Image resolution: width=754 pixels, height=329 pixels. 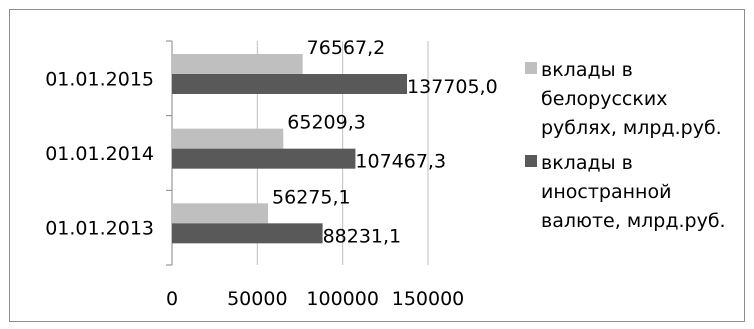 I want to click on category-label: 01.01.2013, so click(x=99, y=229).